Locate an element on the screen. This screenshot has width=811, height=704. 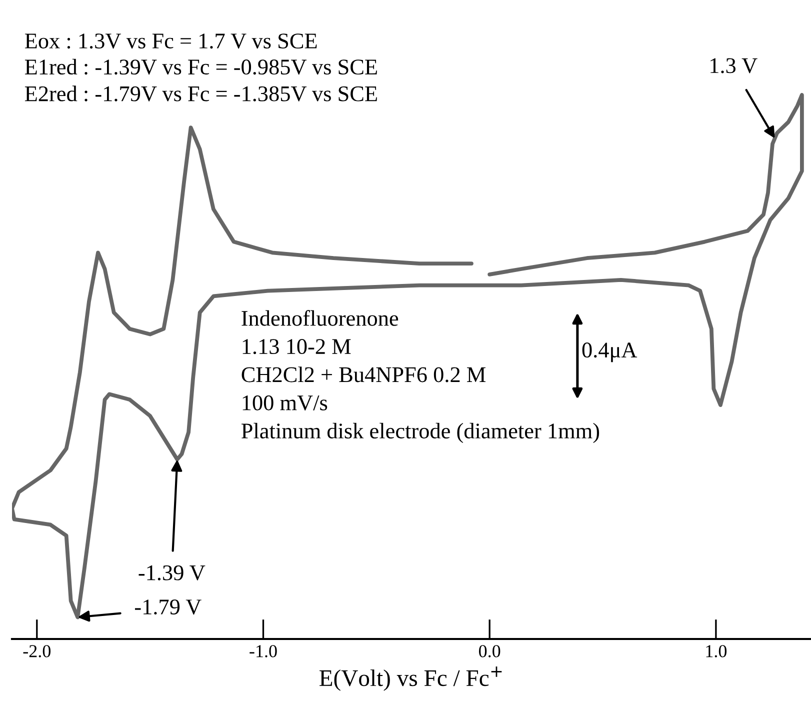
annotation: CH2Cl2 + Bu4NPF6 0.2 M is located at coordinates (364, 374).